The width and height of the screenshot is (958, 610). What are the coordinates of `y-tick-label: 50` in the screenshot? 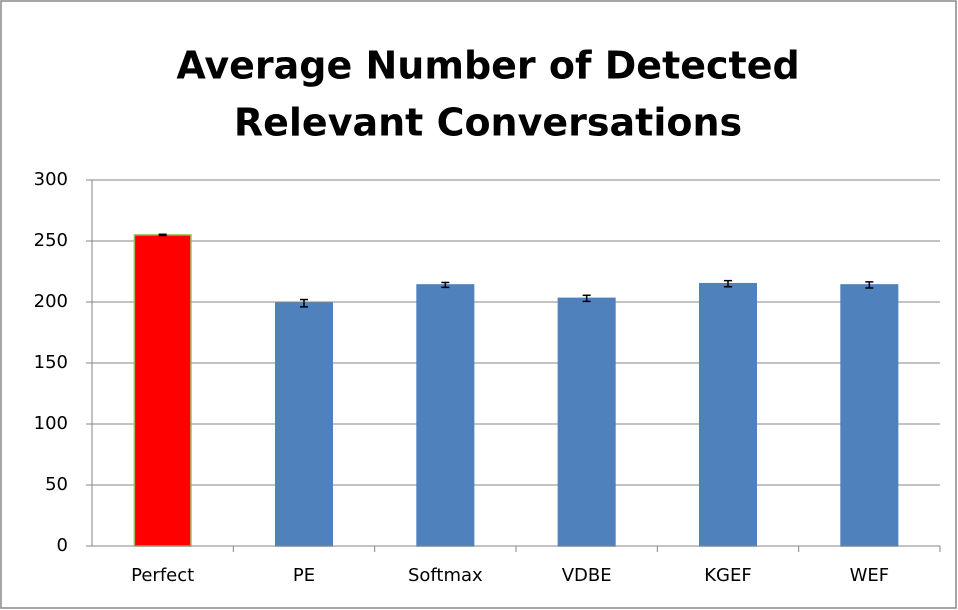 It's located at (56, 484).